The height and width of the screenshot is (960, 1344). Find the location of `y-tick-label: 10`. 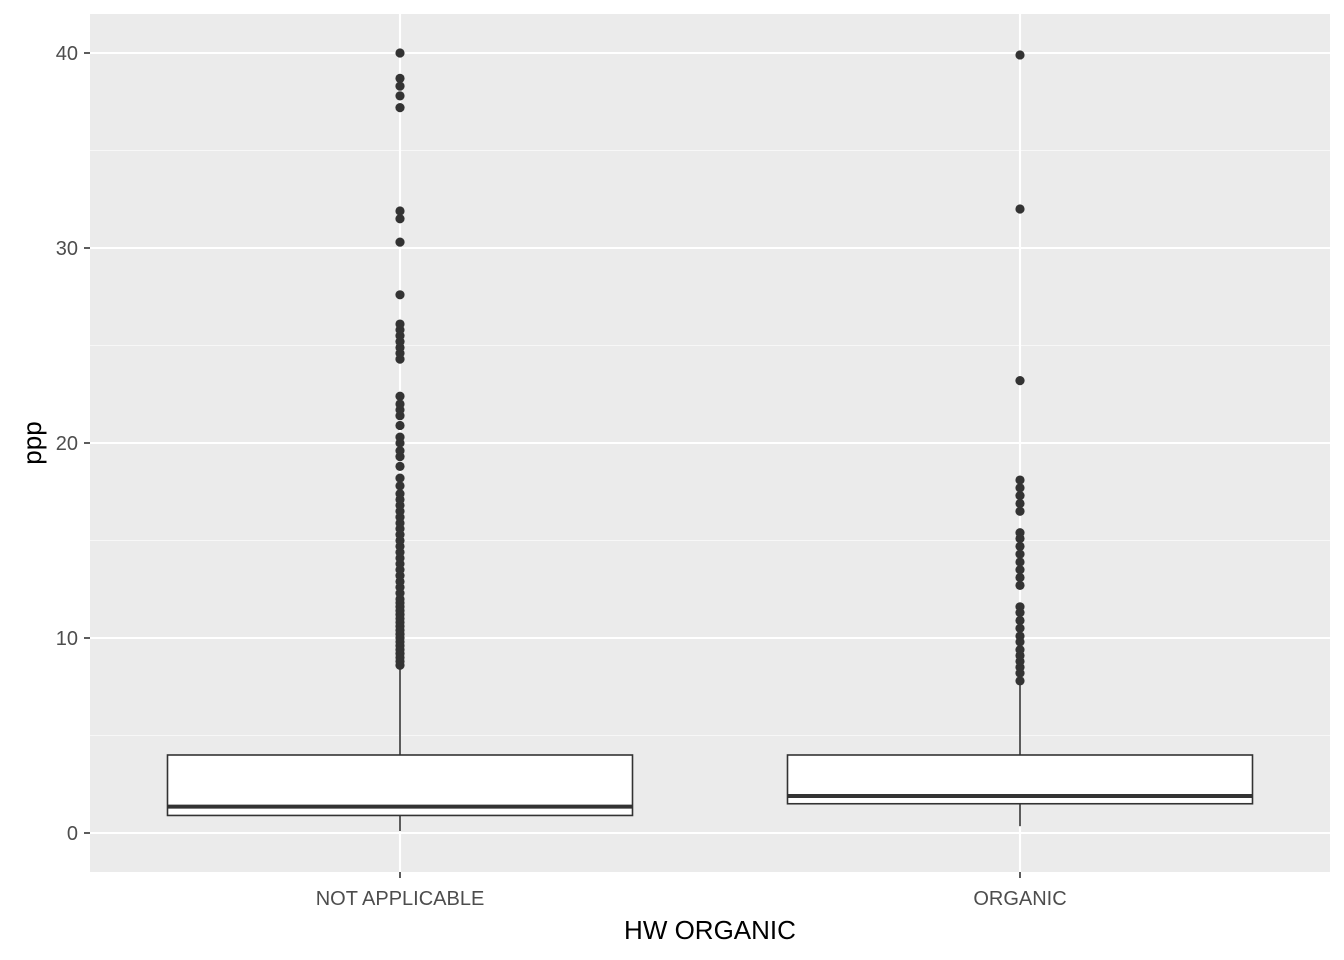

y-tick-label: 10 is located at coordinates (67, 639).